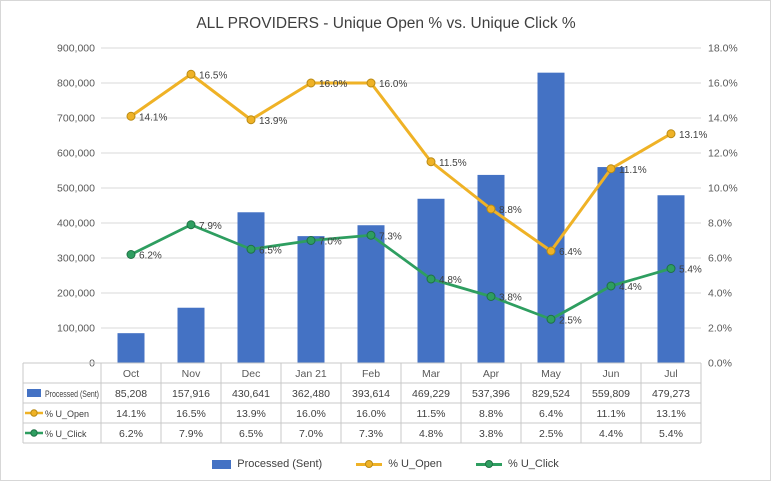  What do you see at coordinates (431, 374) in the screenshot?
I see `month-label: Mar` at bounding box center [431, 374].